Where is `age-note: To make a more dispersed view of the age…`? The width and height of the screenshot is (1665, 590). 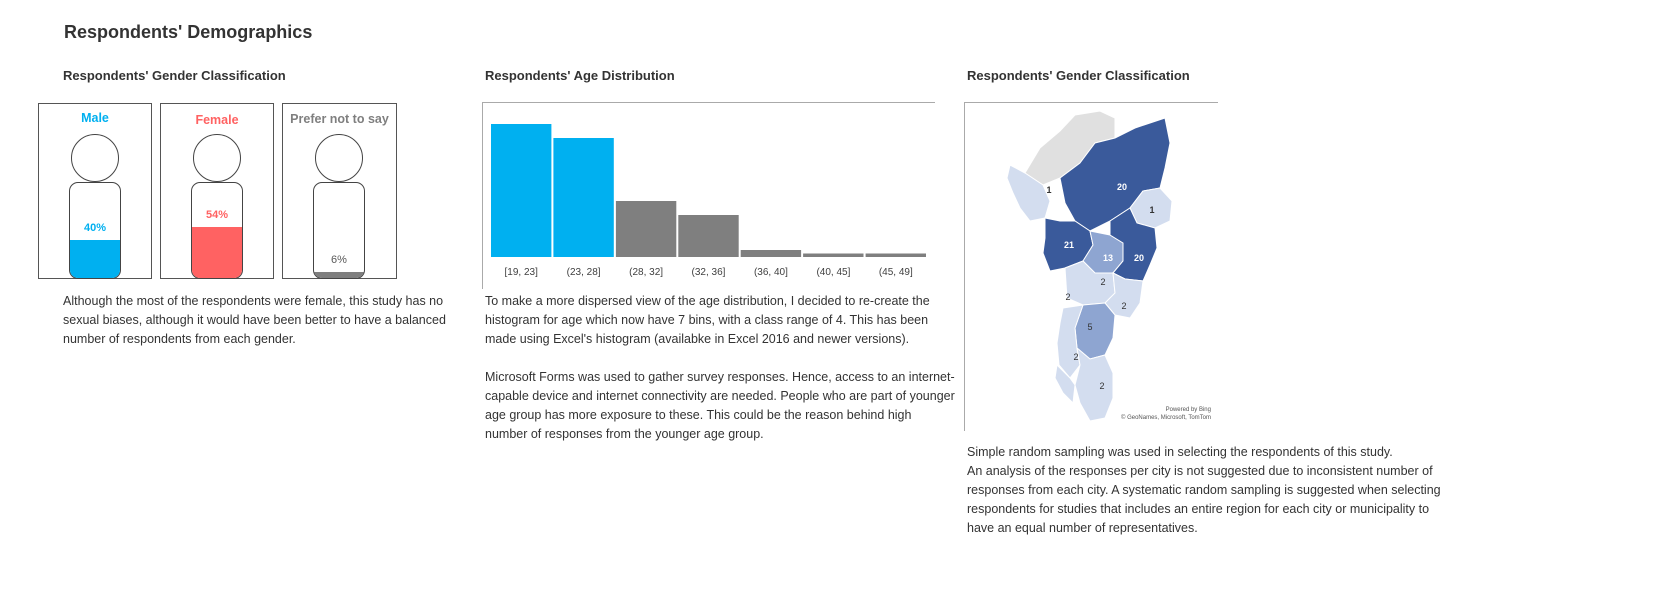 age-note: To make a more dispersed view of the age… is located at coordinates (720, 368).